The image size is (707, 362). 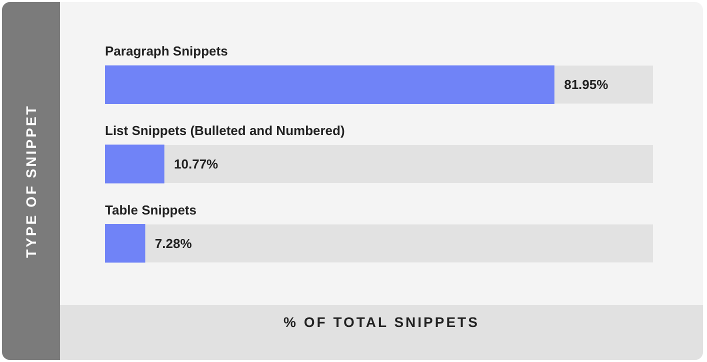 I want to click on data-label: 10.77%, so click(x=196, y=164).